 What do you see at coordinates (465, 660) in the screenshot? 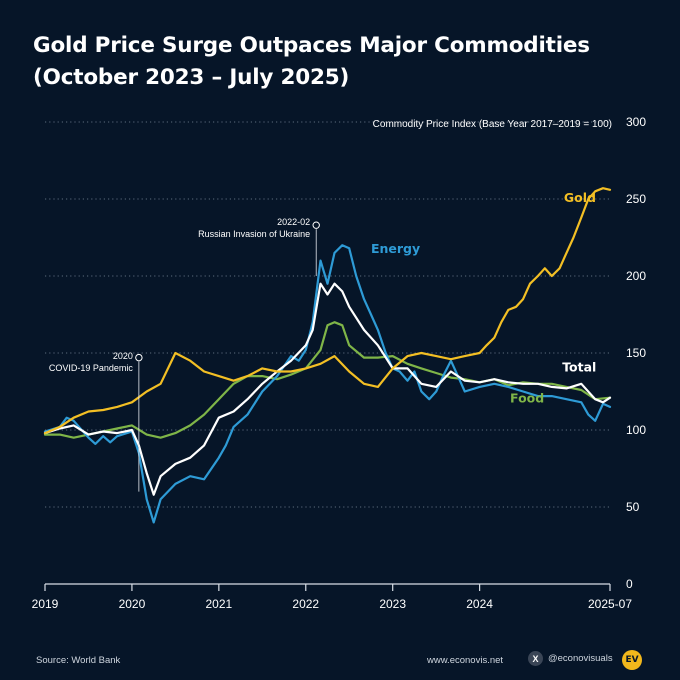
I see `website-link: www.econovis.net` at bounding box center [465, 660].